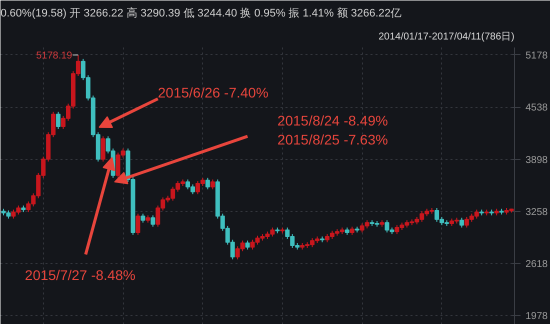  What do you see at coordinates (537, 316) in the screenshot?
I see `y-tick-label: 1978` at bounding box center [537, 316].